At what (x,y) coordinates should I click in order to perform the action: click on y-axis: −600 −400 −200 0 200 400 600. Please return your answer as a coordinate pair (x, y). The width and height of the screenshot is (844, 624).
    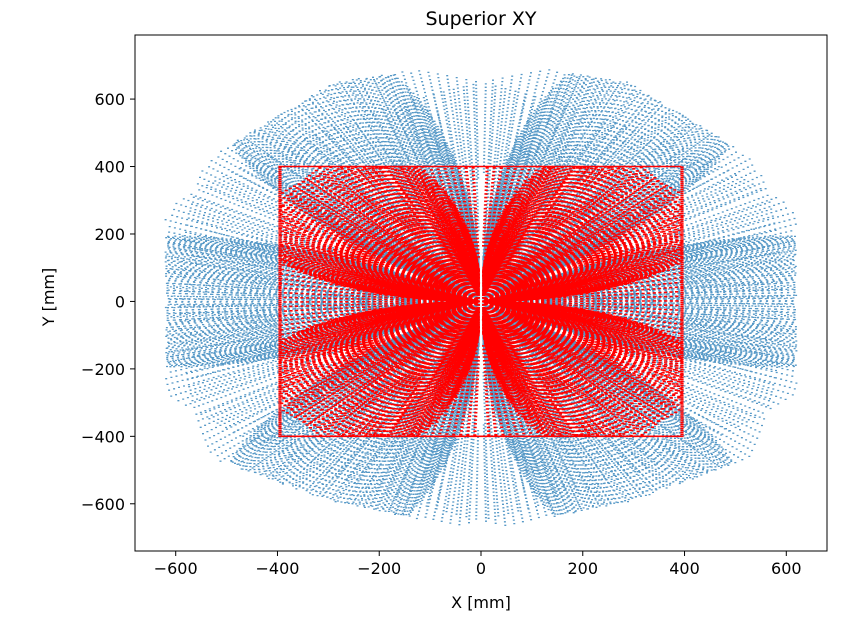
    Looking at the image, I should click on (108, 302).